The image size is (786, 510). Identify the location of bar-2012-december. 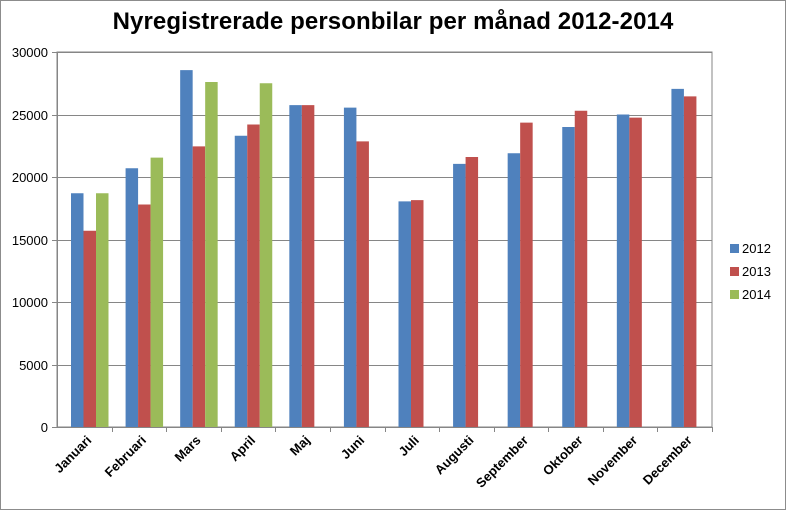
(677, 257).